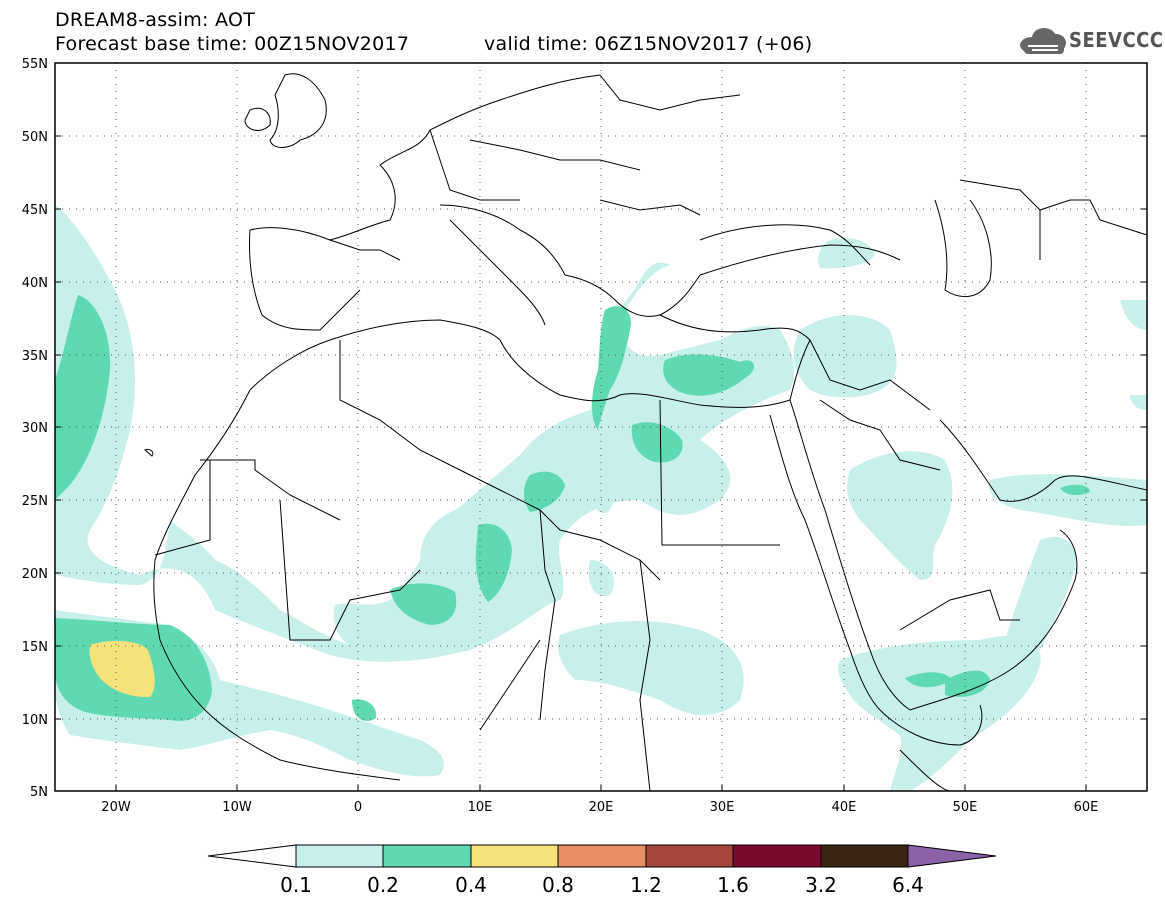 This screenshot has width=1165, height=905. What do you see at coordinates (35, 356) in the screenshot?
I see `lat-label: 35N` at bounding box center [35, 356].